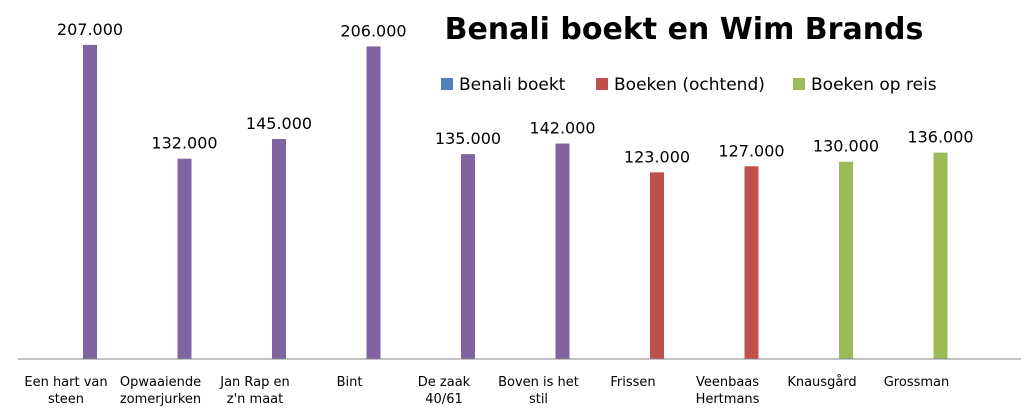 This screenshot has width=1024, height=415. I want to click on category-label-8: Veenbaas Hertmans, so click(728, 391).